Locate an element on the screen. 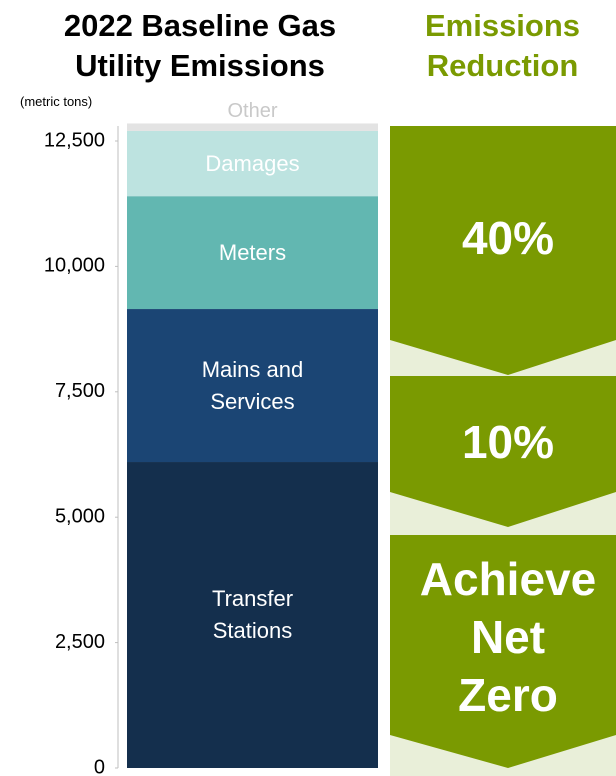 This screenshot has height=776, width=616. reduction-target: Achieve Net Zero is located at coordinates (508, 637).